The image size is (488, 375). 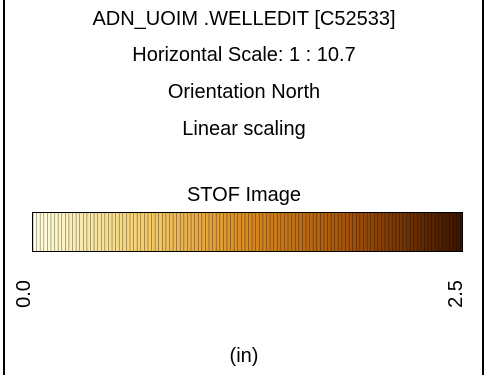 I want to click on orientation-text: Orientation North, so click(x=244, y=92).